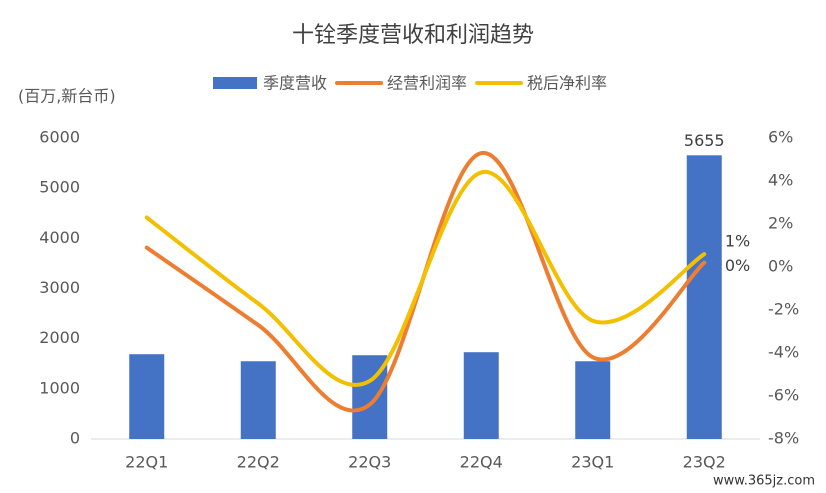 The height and width of the screenshot is (493, 826). I want to click on y-tick-label: 6000, so click(59, 137).